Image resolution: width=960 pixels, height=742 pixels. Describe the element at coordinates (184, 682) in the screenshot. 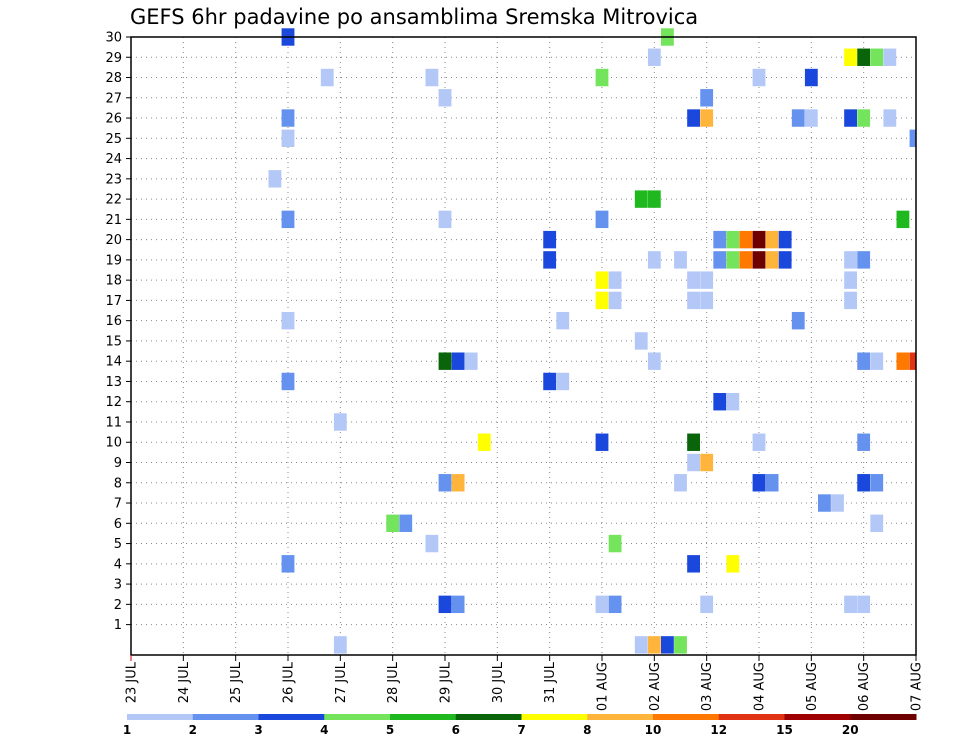

I see `x-tick-label: 24 JUL` at that location.